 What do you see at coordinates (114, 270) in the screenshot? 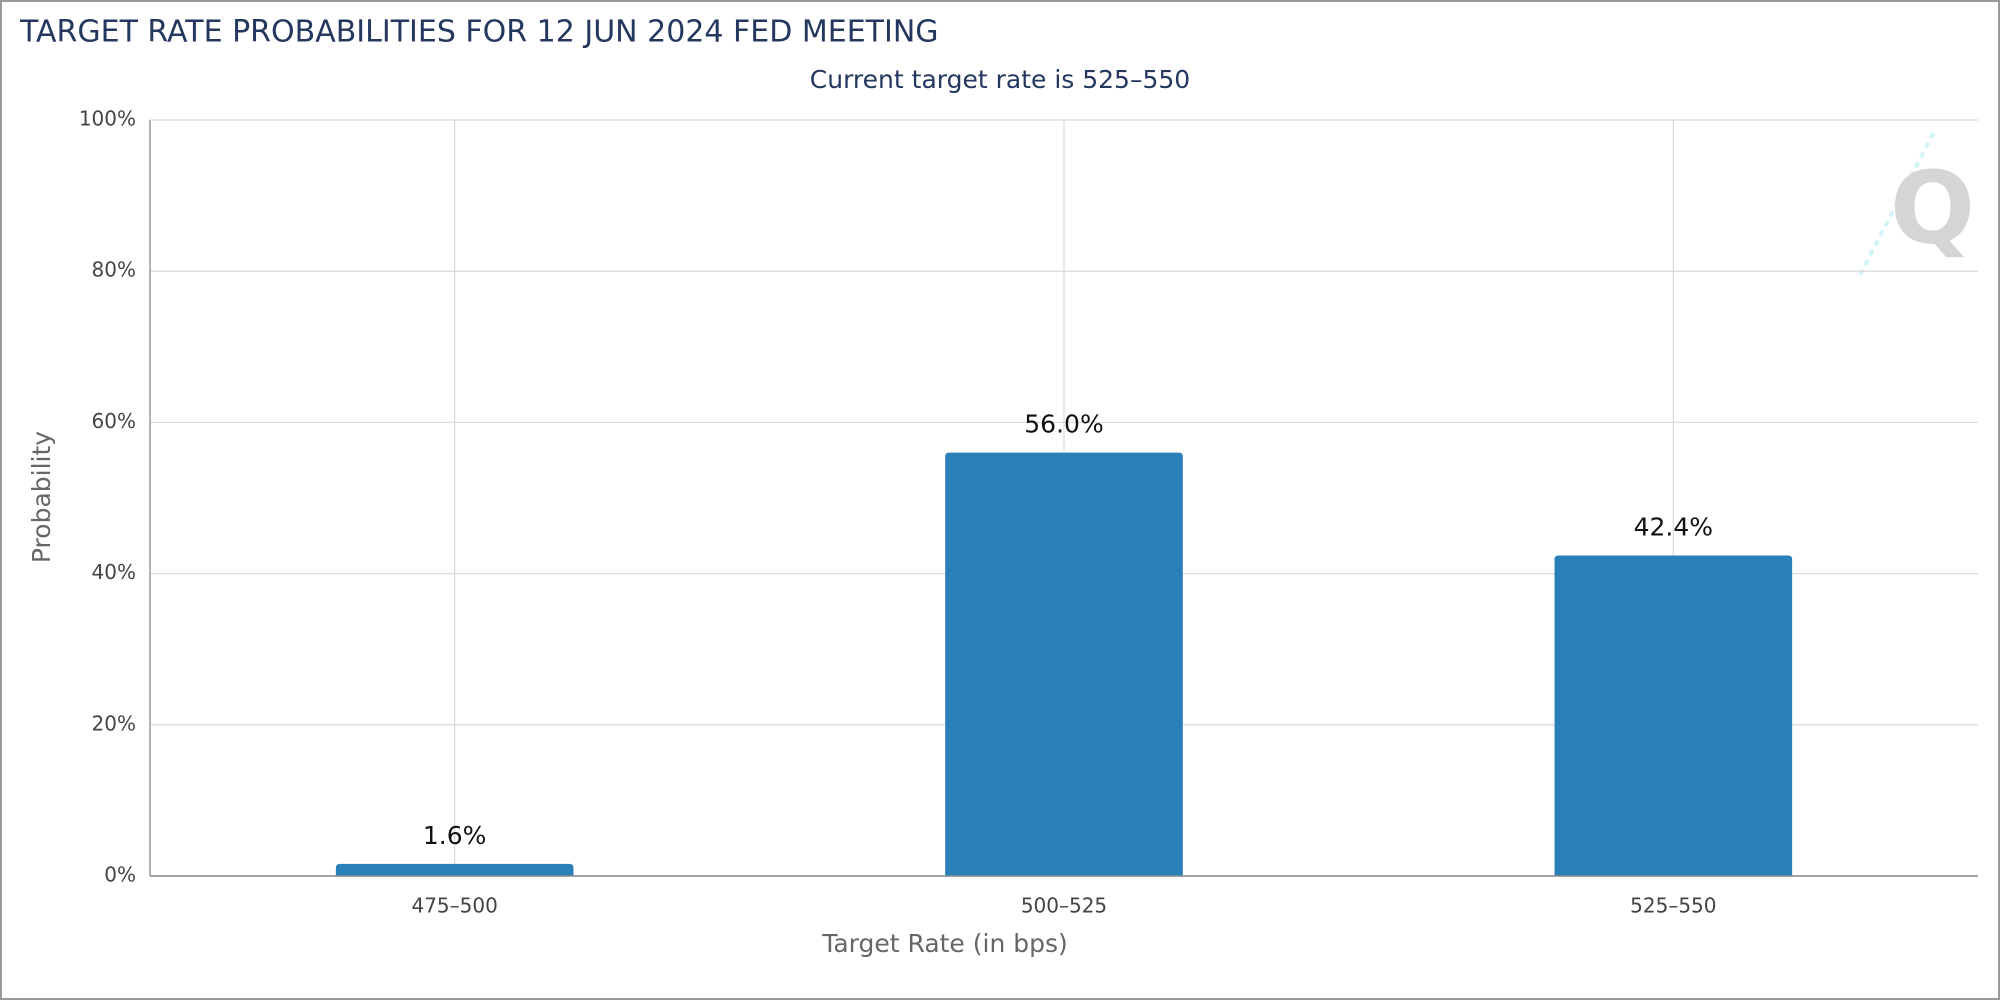
I see `y-tick-label: 80%` at bounding box center [114, 270].